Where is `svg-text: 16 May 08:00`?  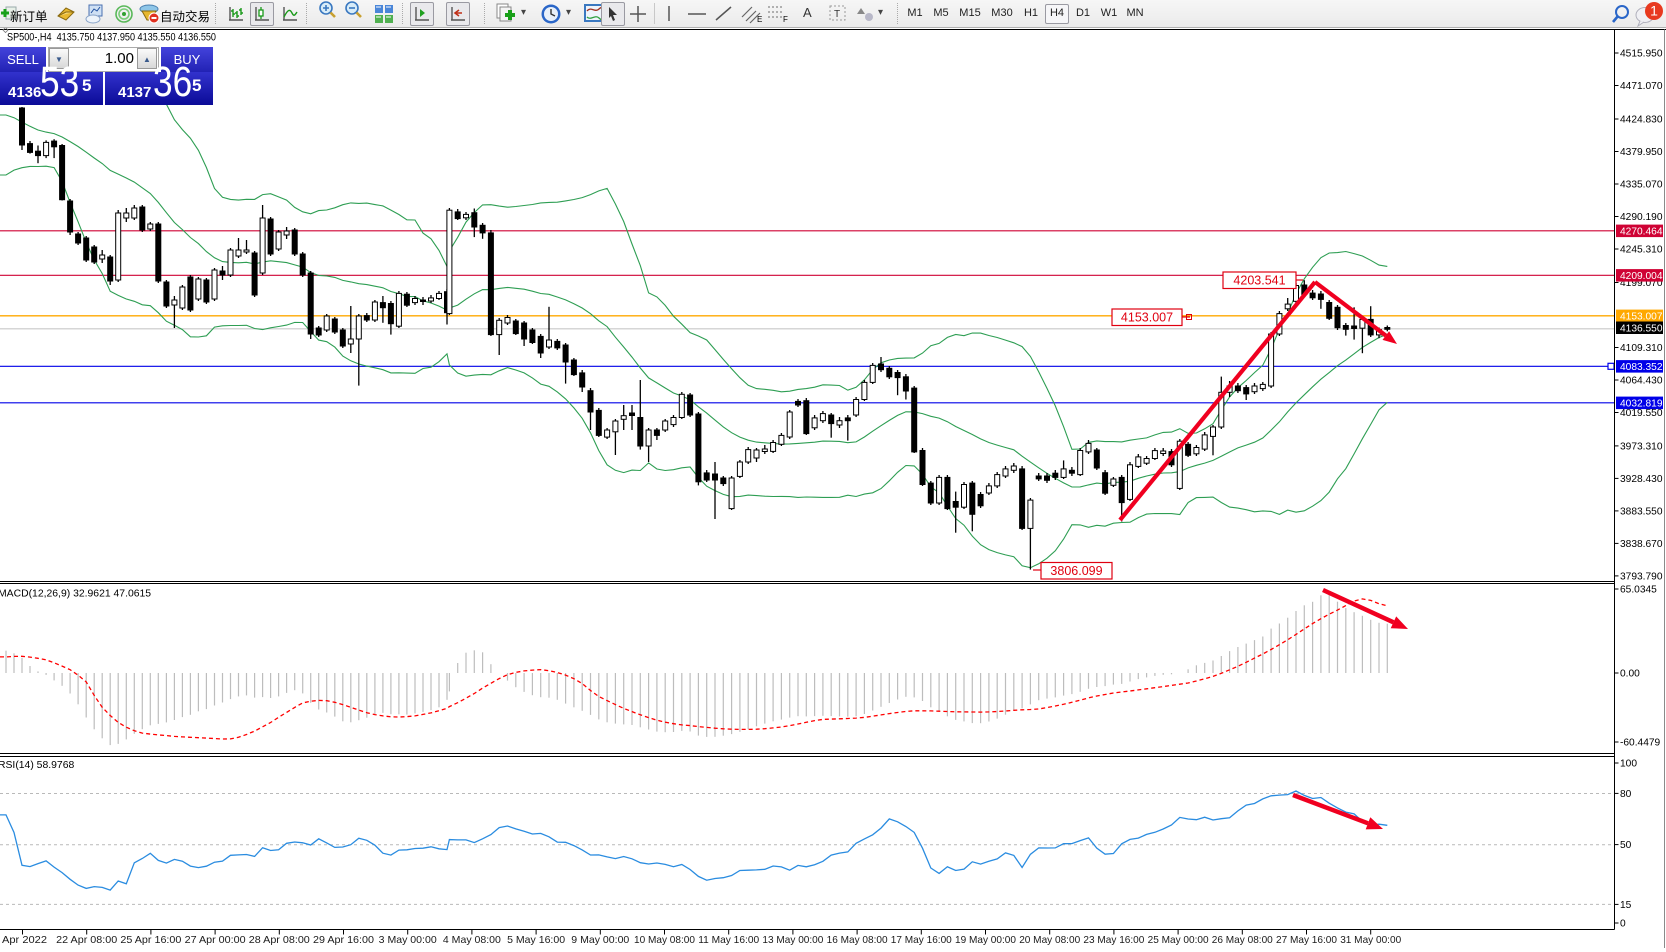
svg-text: 16 May 08:00 is located at coordinates (857, 940).